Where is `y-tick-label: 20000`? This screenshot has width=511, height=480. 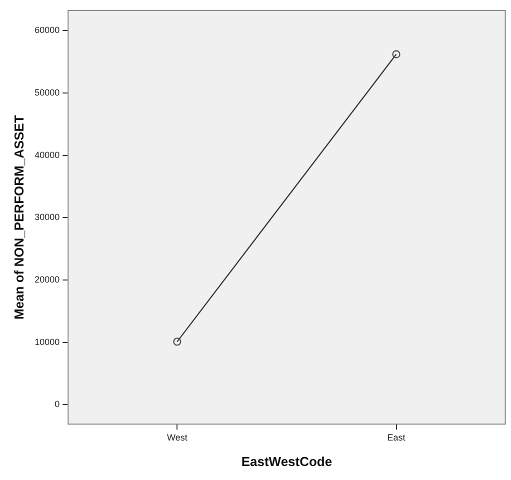
y-tick-label: 20000 is located at coordinates (47, 279).